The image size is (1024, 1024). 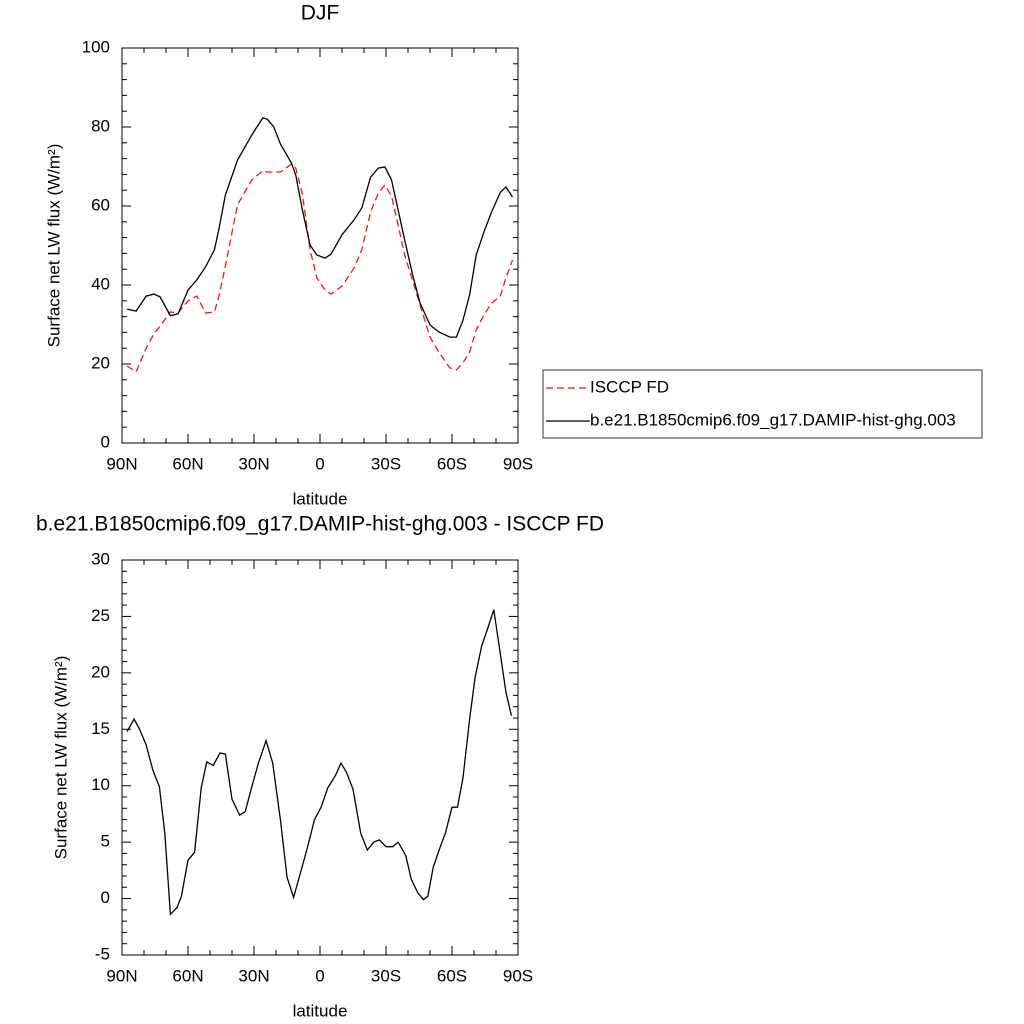 I want to click on y-tick-label: 80, so click(x=100, y=125).